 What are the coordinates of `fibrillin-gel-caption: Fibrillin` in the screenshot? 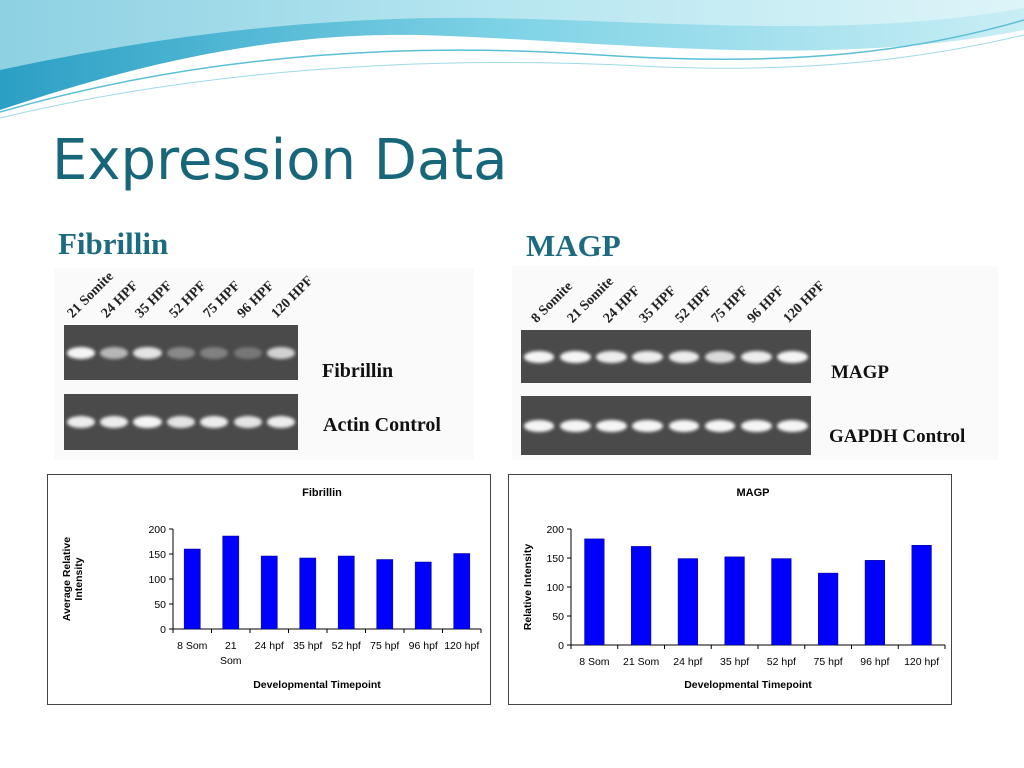 It's located at (358, 371).